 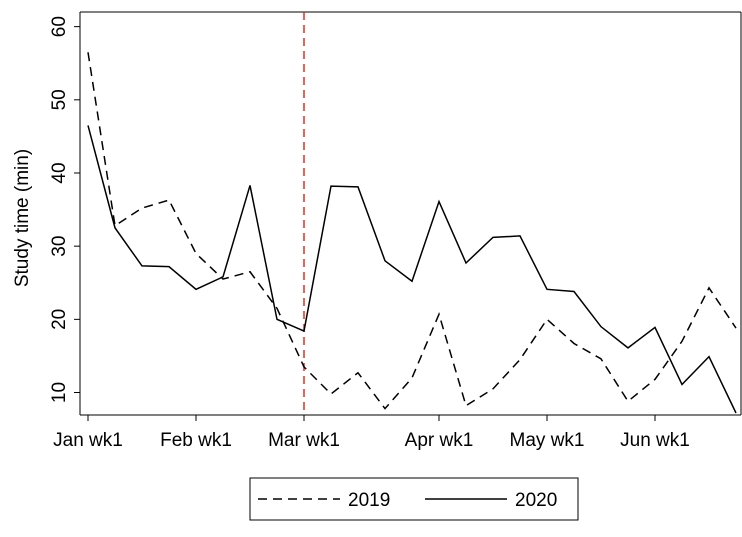 What do you see at coordinates (88, 440) in the screenshot?
I see `x-tick-label: Jan wk1` at bounding box center [88, 440].